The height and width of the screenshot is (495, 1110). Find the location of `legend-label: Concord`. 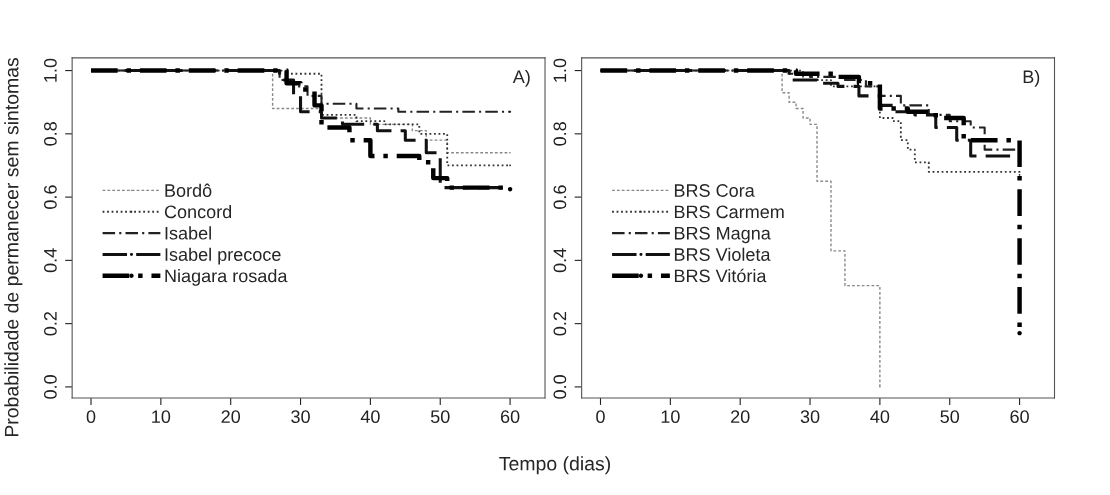

legend-label: Concord is located at coordinates (198, 211).